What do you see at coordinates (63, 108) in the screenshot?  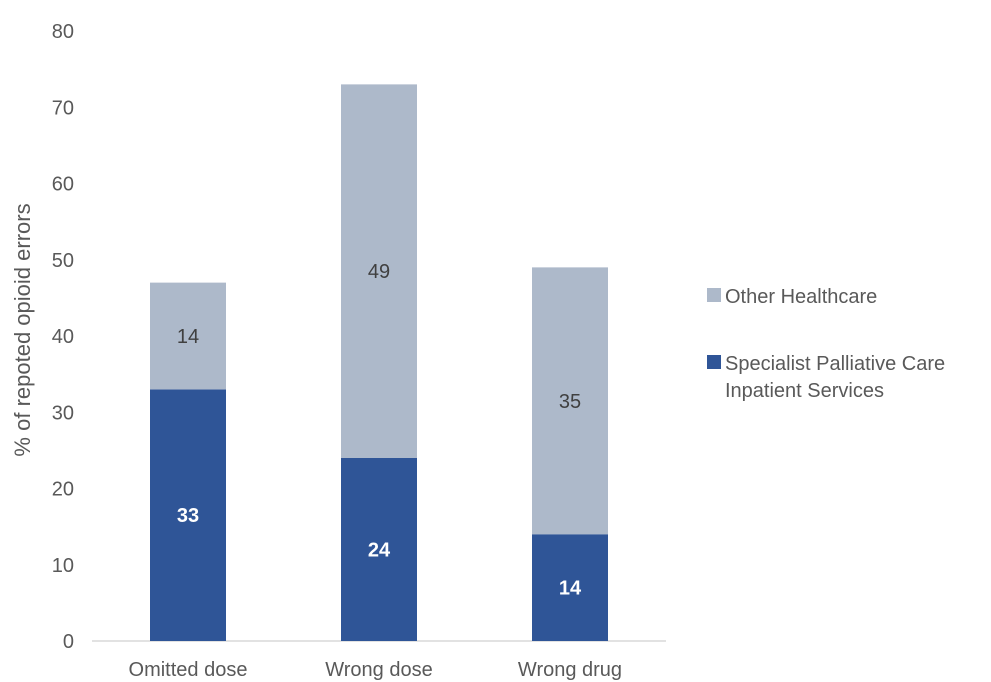 I see `y-tick-label: 70` at bounding box center [63, 108].